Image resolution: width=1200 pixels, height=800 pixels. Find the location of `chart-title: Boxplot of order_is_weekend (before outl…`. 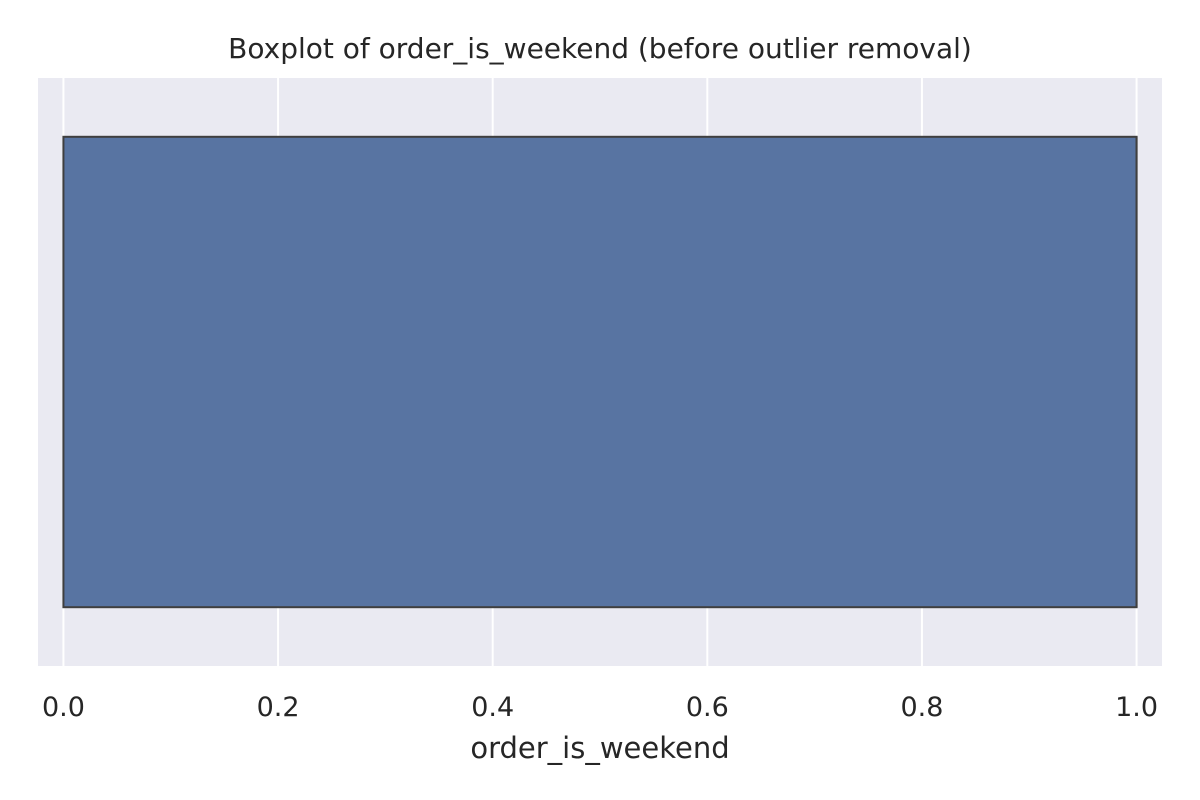

chart-title: Boxplot of order_is_weekend (before outl… is located at coordinates (600, 48).